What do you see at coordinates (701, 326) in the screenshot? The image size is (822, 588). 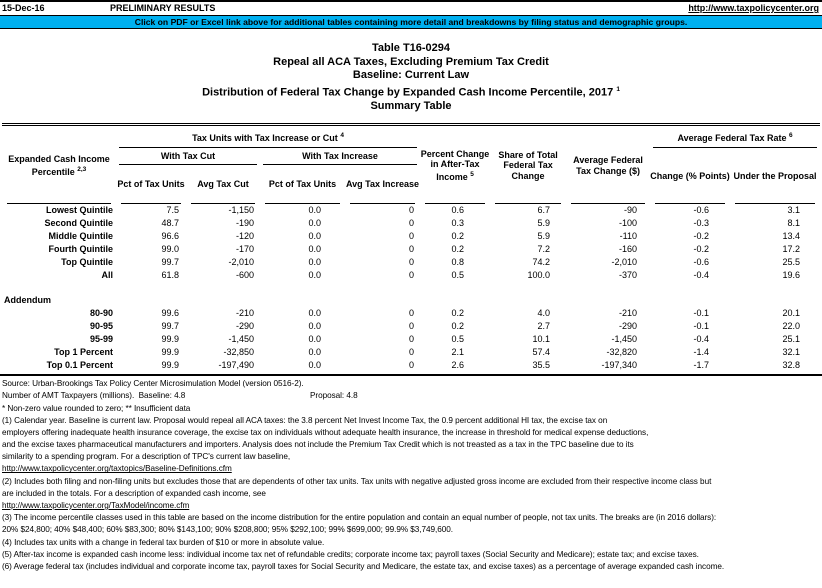 I see `cell-value: -0.1` at bounding box center [701, 326].